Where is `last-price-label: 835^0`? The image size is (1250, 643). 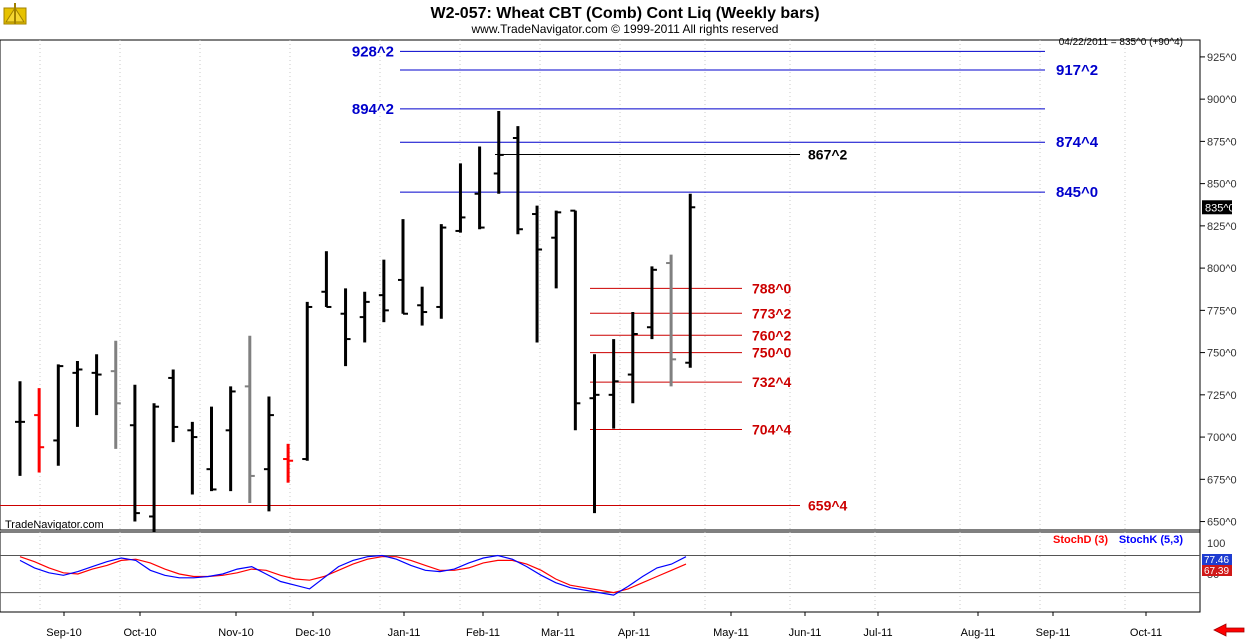 last-price-label: 835^0 is located at coordinates (1220, 208).